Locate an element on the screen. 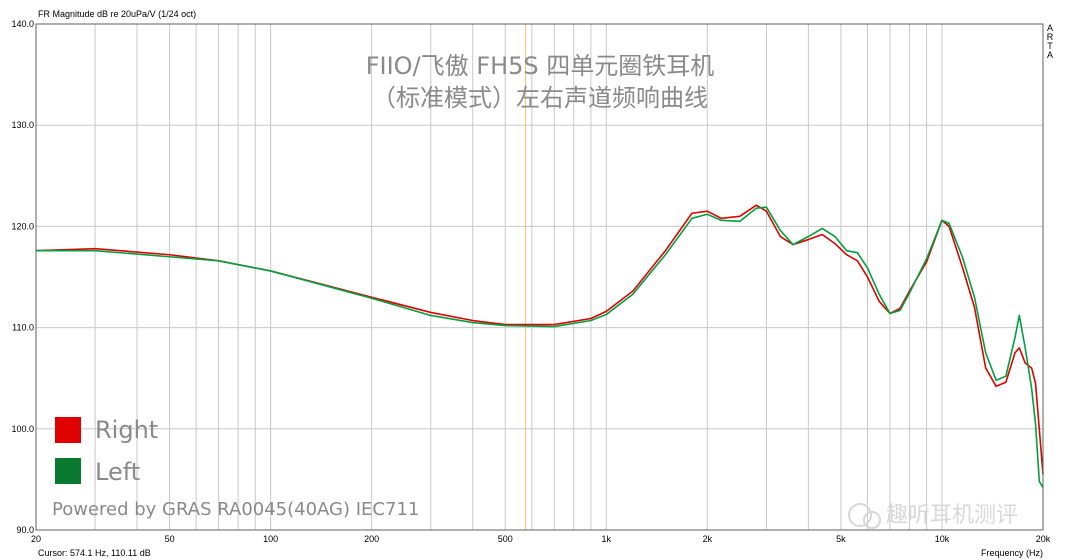  chart-subtitle: （标准模式）左右声道频响曲线 is located at coordinates (540, 98).